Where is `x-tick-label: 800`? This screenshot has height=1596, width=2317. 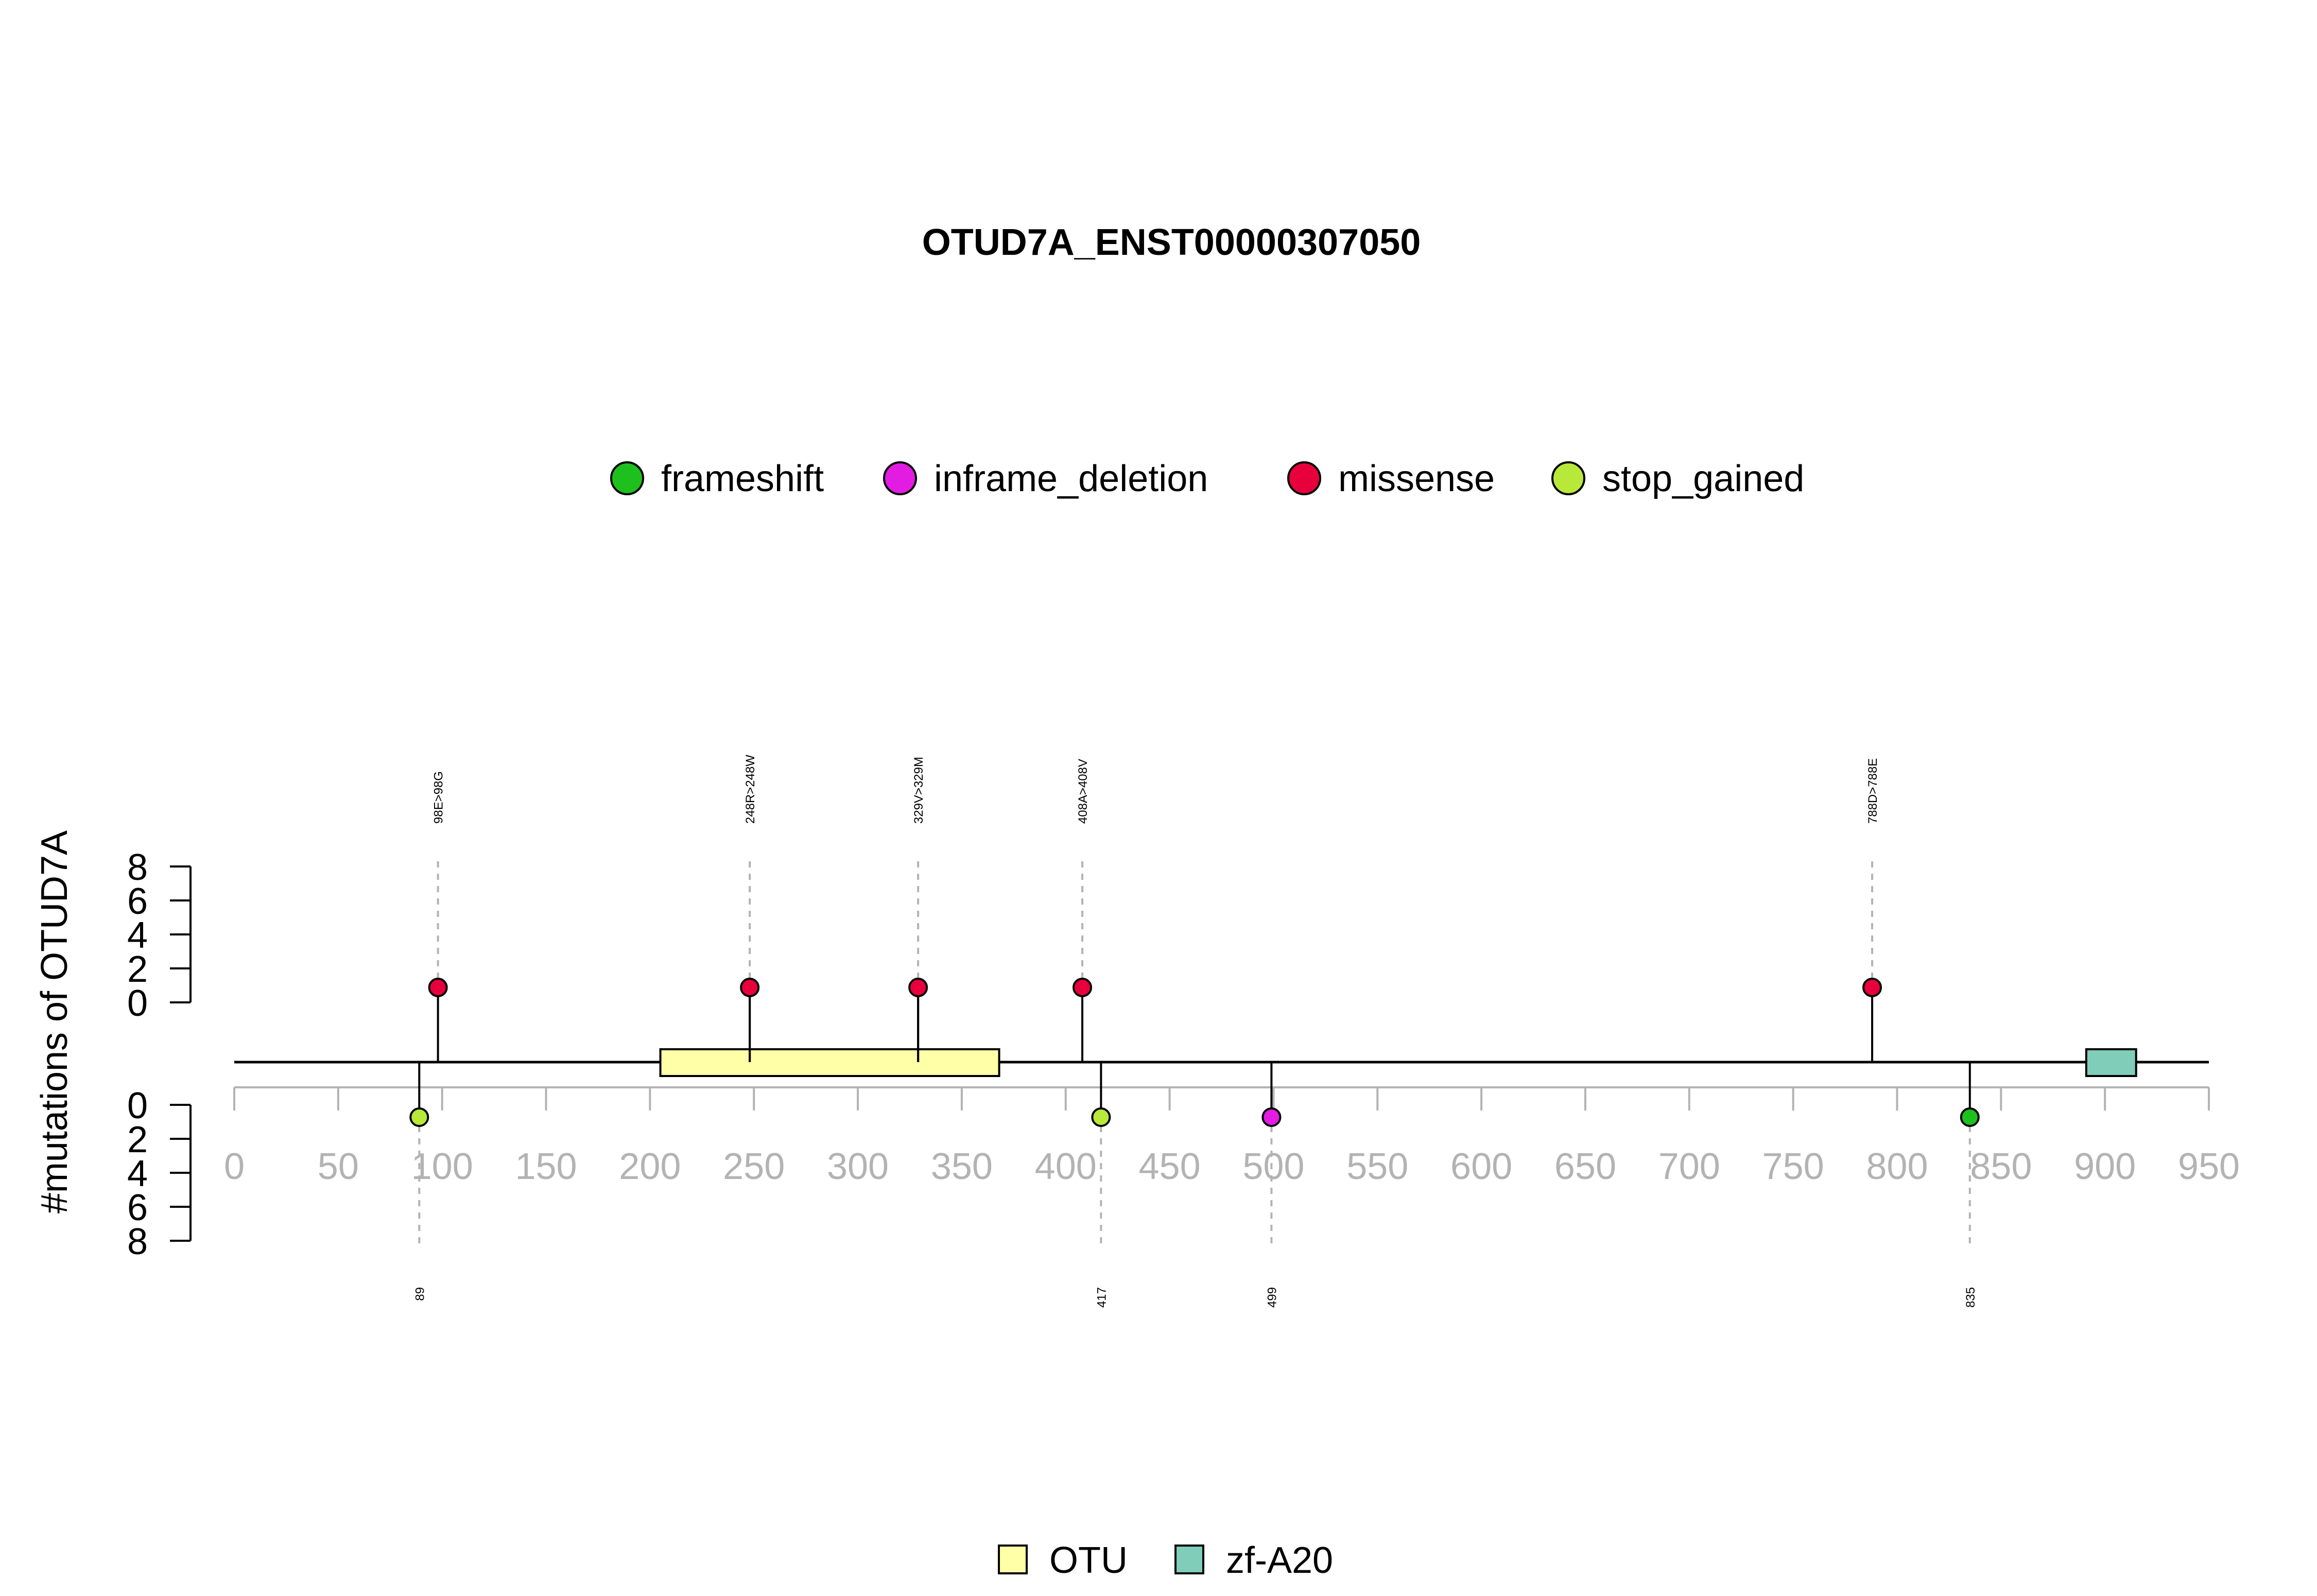 x-tick-label: 800 is located at coordinates (1897, 1166).